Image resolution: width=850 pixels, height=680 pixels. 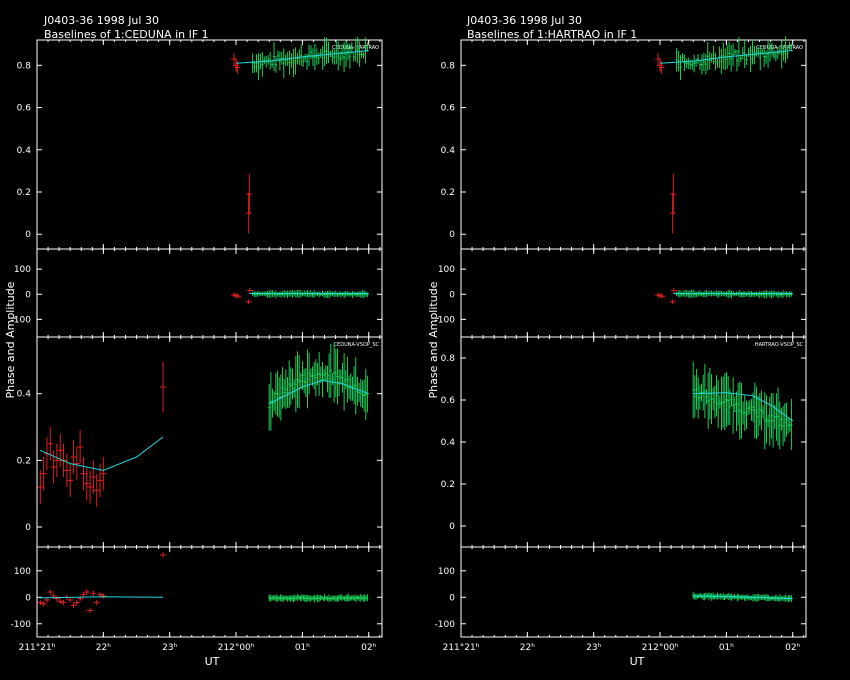 What do you see at coordinates (126, 34) in the screenshot?
I see `figure-subtitle: Baselines of 1:CEDUNA in IF 1` at bounding box center [126, 34].